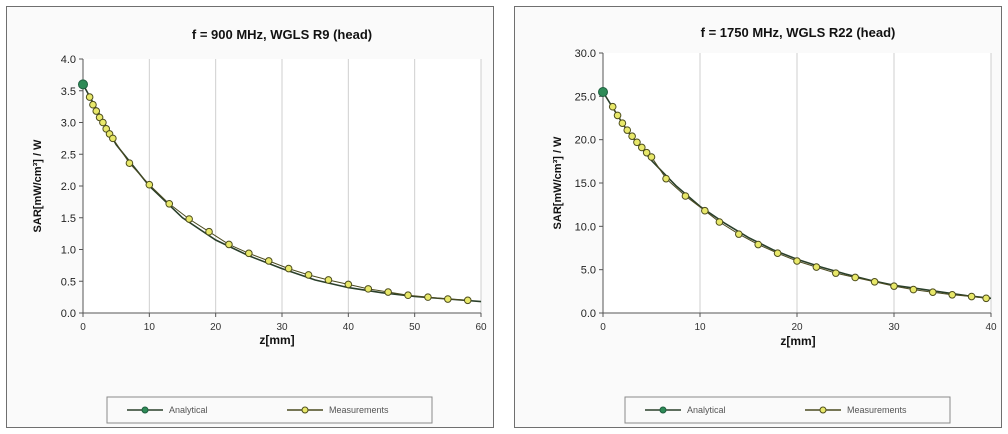  What do you see at coordinates (68, 219) in the screenshot?
I see `y-tick-label: 1.5` at bounding box center [68, 219].